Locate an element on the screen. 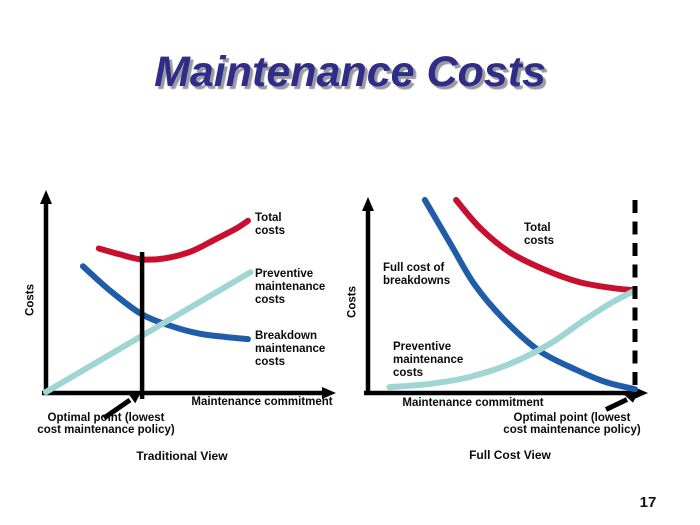  chart-caption-full-cost: Full Cost View is located at coordinates (510, 455).